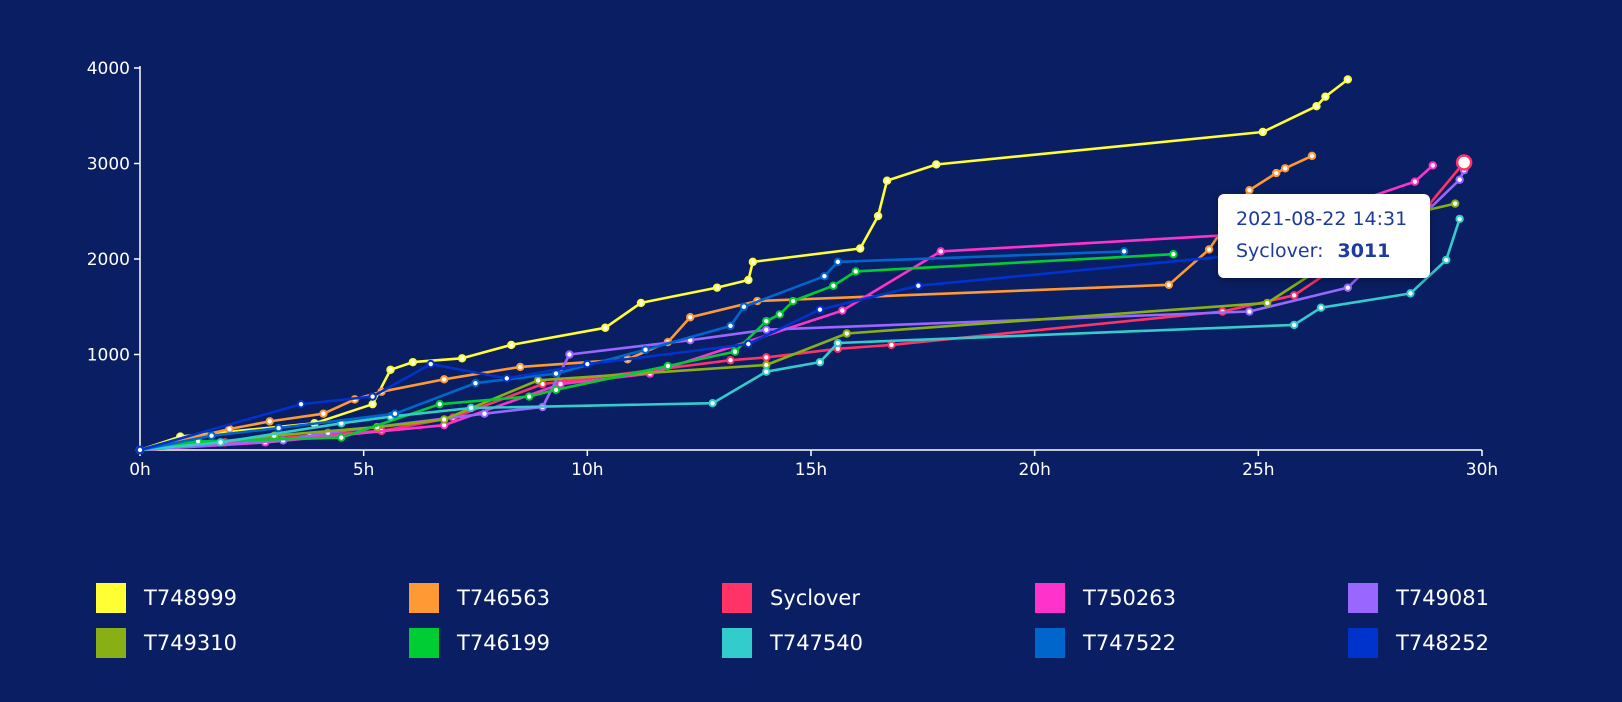 The width and height of the screenshot is (1622, 702). What do you see at coordinates (1105, 643) in the screenshot?
I see `legend-item-t747522: T747522` at bounding box center [1105, 643].